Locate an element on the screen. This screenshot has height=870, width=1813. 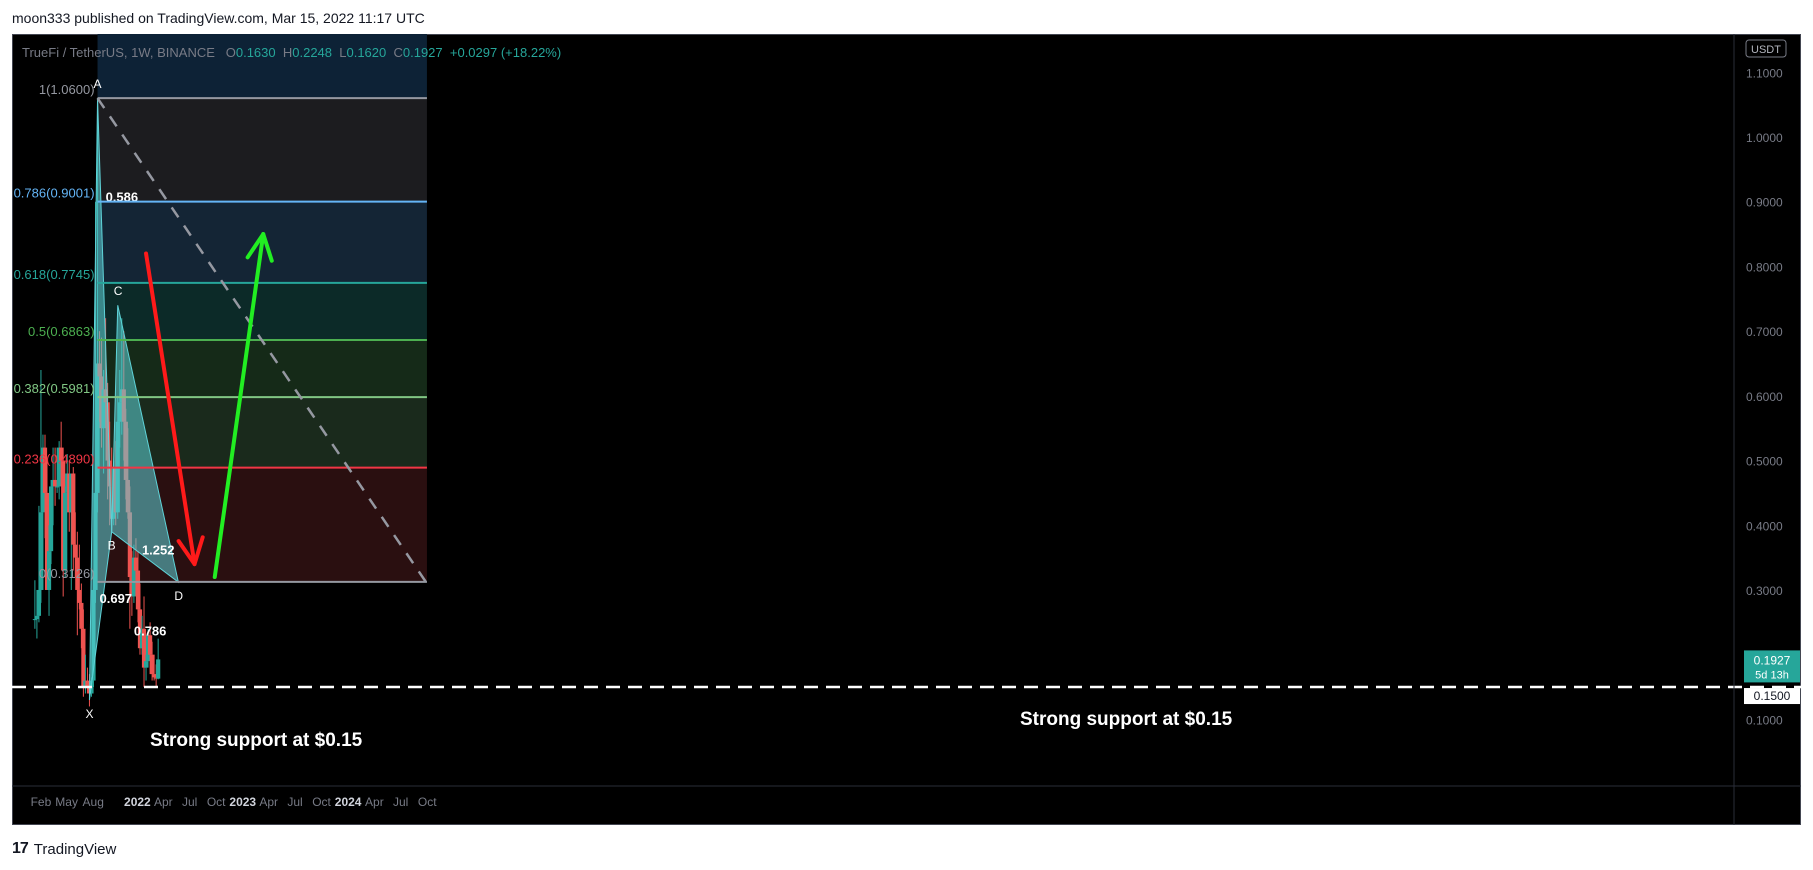
high-value: 0.2248 is located at coordinates (312, 52).